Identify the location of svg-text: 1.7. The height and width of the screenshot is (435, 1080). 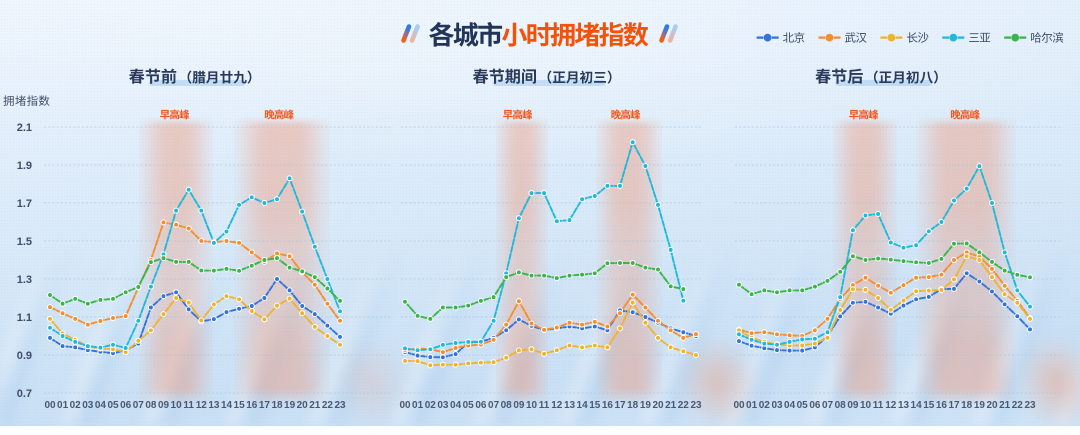
(24, 204).